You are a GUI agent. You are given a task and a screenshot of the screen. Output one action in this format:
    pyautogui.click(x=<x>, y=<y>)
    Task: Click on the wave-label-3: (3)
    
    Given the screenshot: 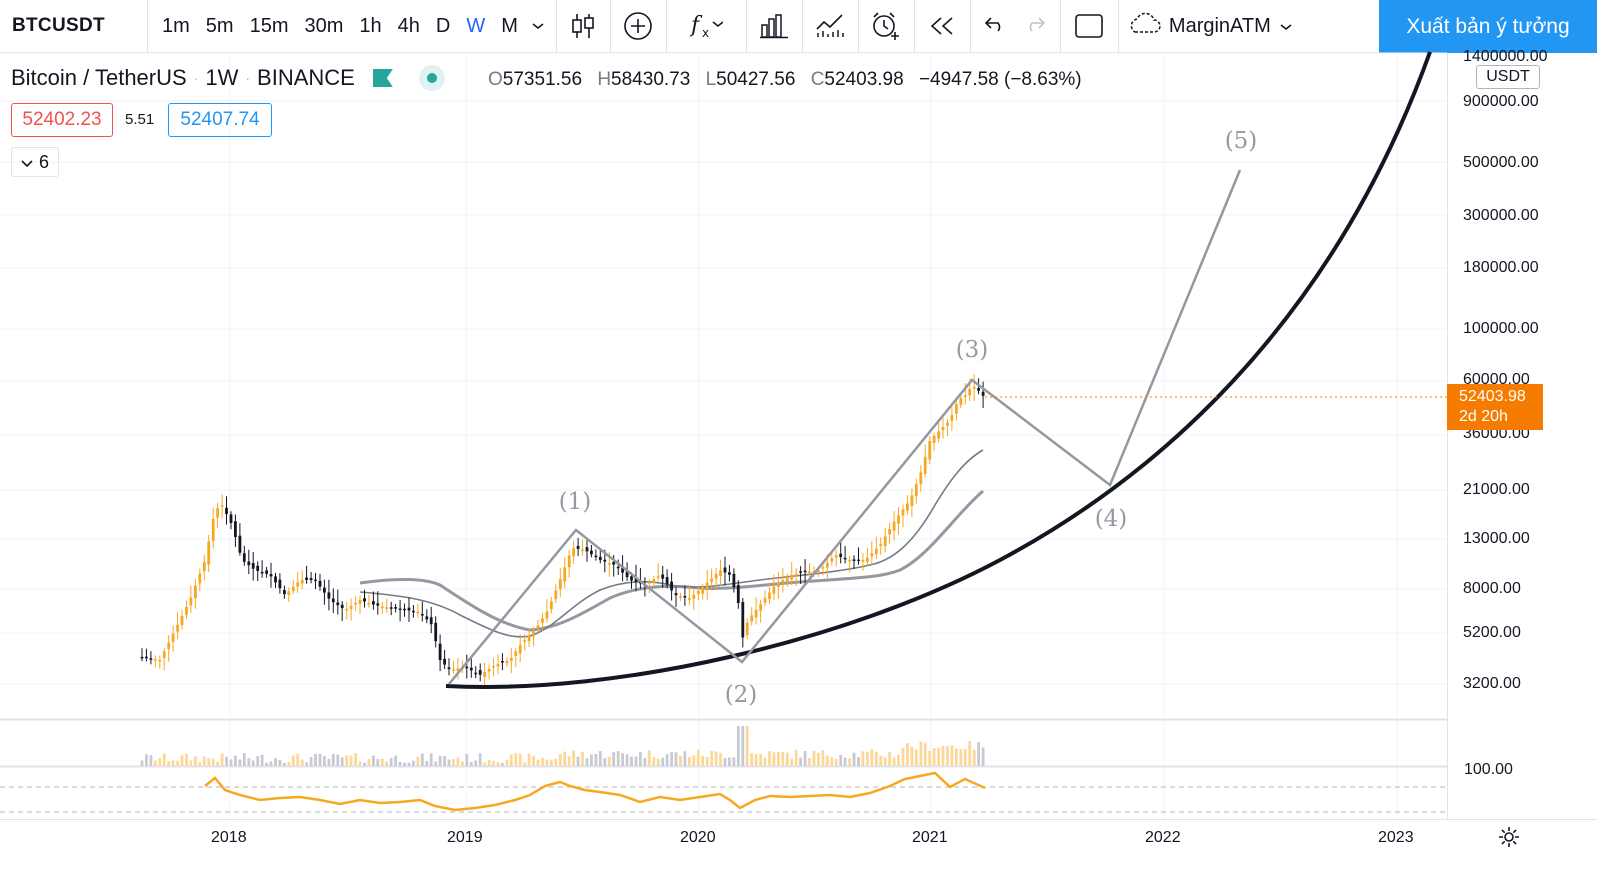 What is the action you would take?
    pyautogui.click(x=972, y=350)
    